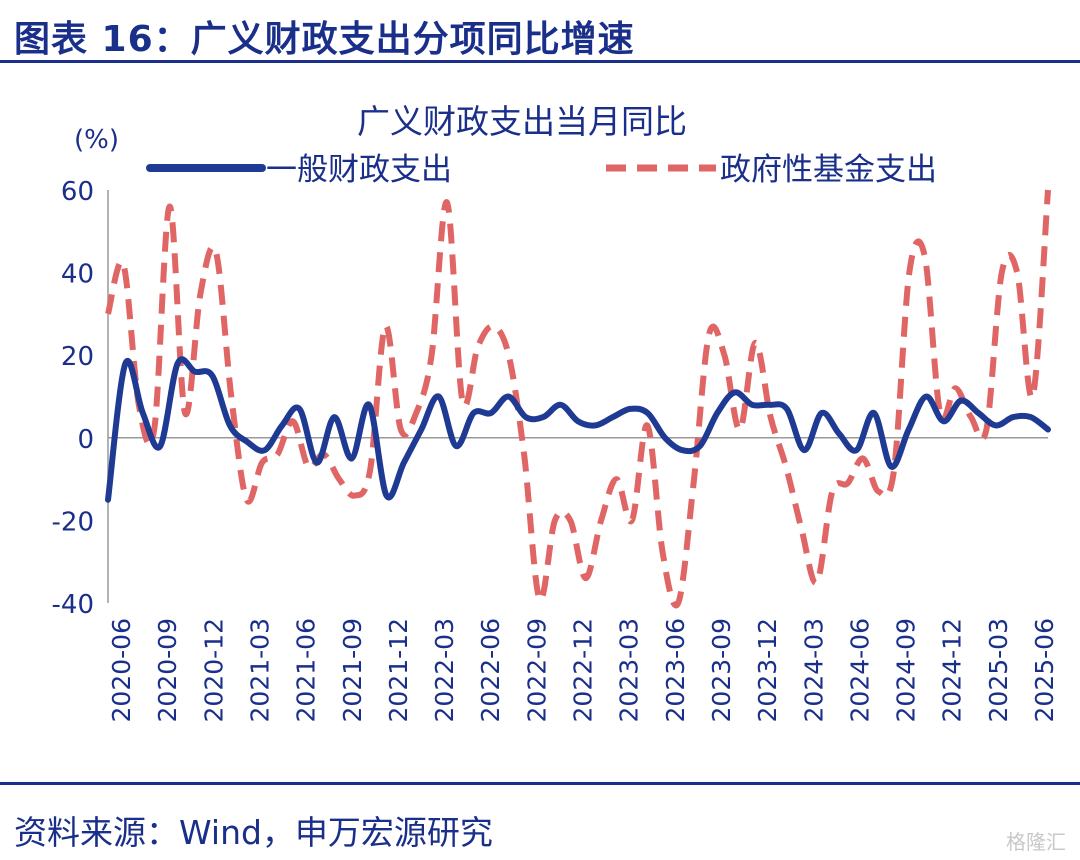 Image resolution: width=1080 pixels, height=860 pixels. Describe the element at coordinates (490, 670) in the screenshot. I see `x-tick-label: 2022-06` at that location.